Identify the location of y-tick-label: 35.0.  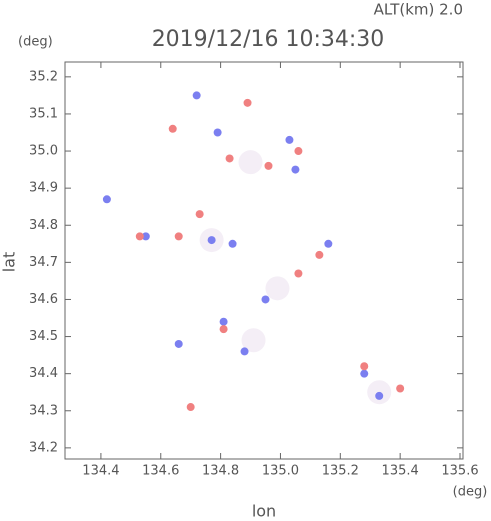
(43, 151).